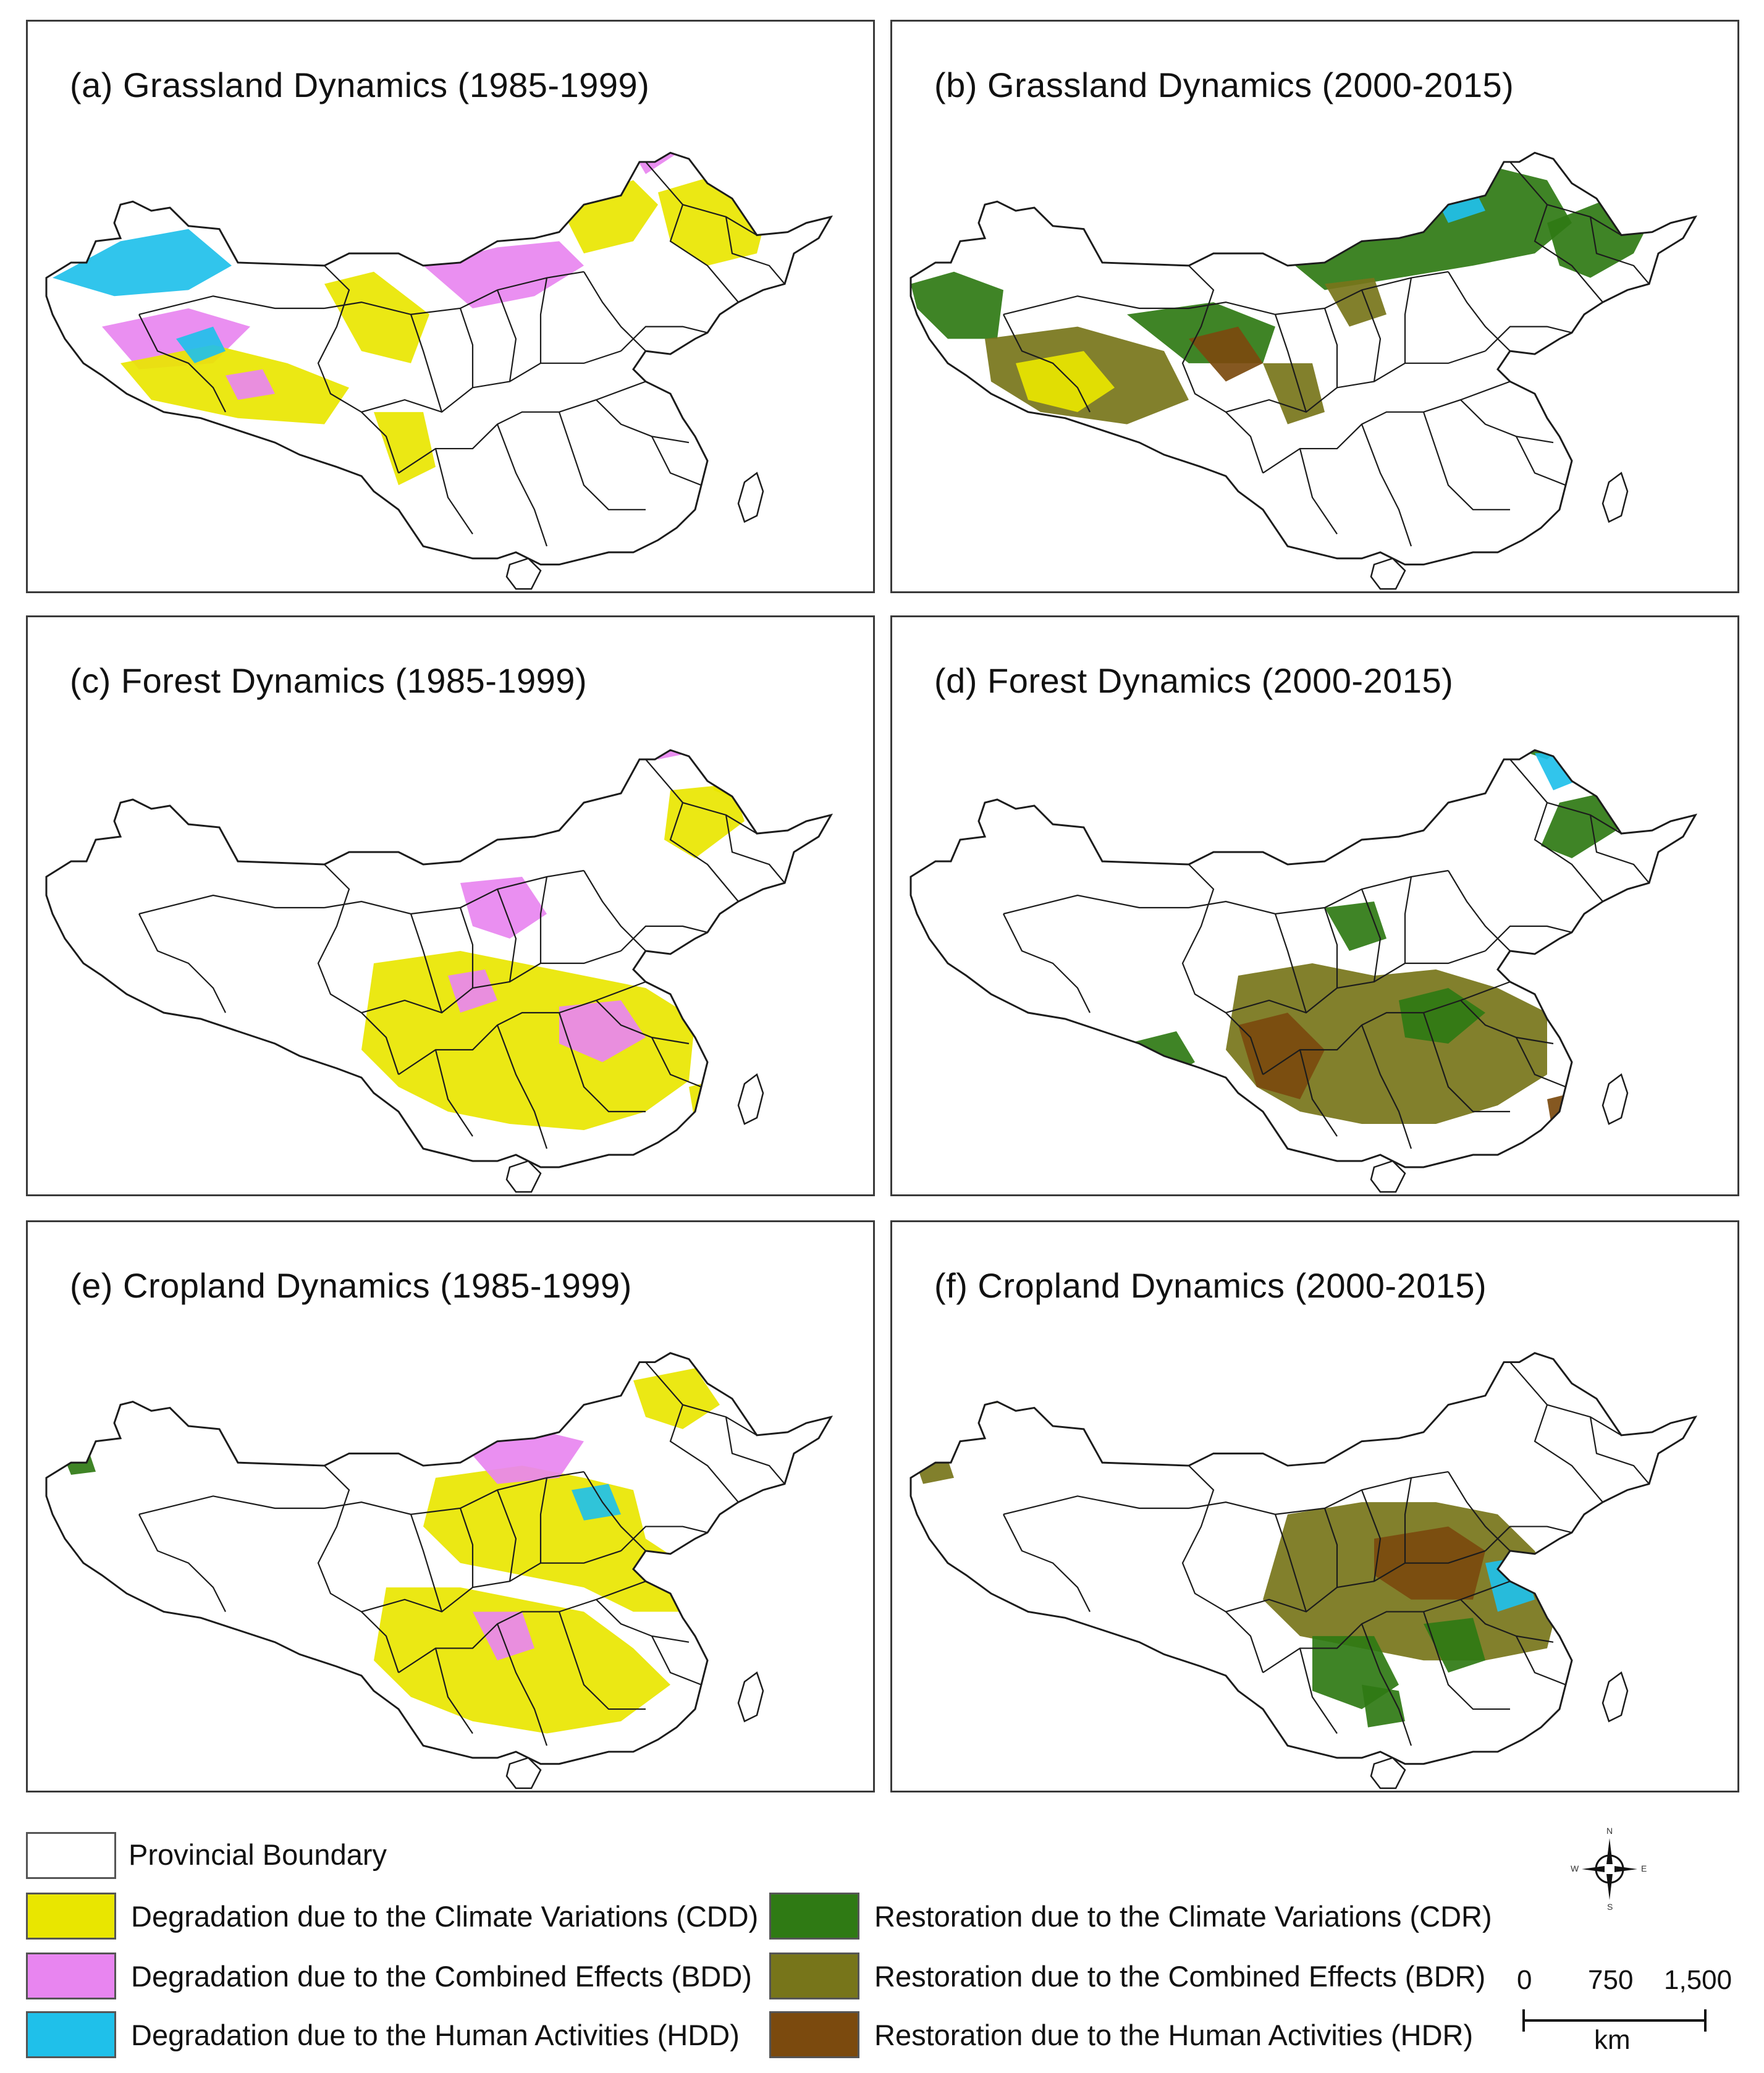 This screenshot has height=2073, width=1764. Describe the element at coordinates (1644, 1868) in the screenshot. I see `compass-e: E` at that location.